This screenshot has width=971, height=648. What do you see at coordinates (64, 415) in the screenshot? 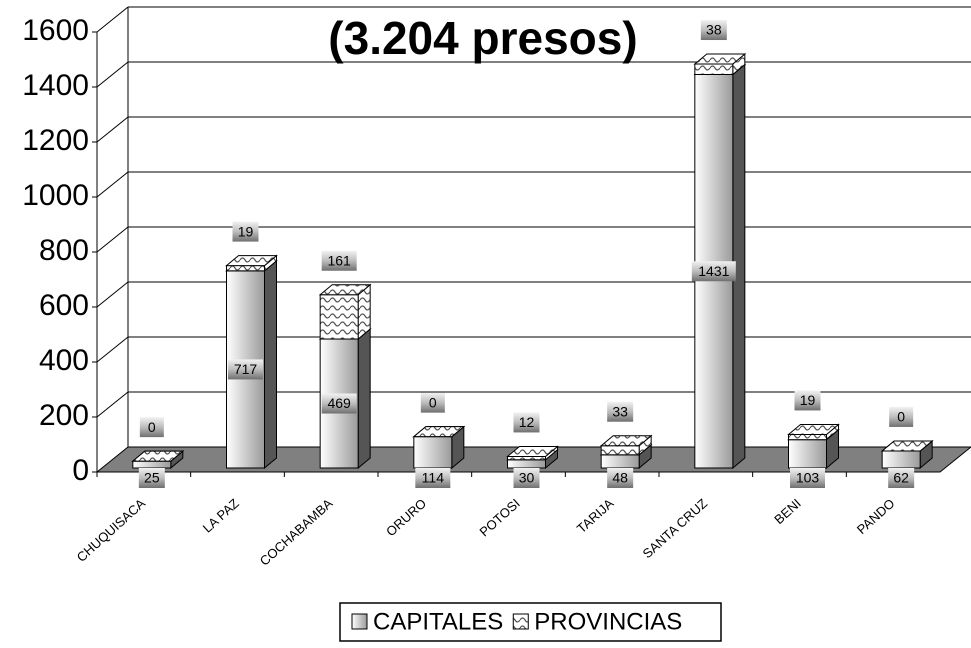
I see `y-tick-label: 200` at bounding box center [64, 415].